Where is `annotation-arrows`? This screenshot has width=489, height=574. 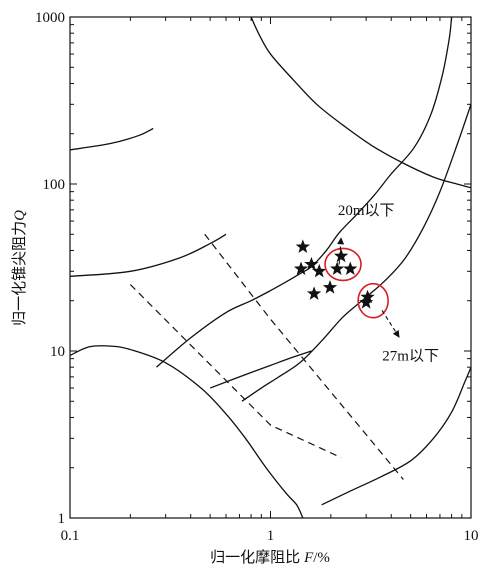 annotation-arrows is located at coordinates (368, 288).